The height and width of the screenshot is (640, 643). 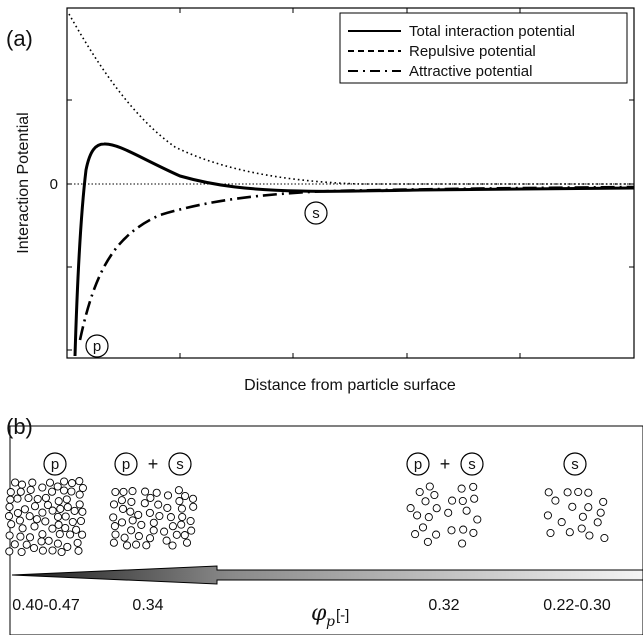 I want to click on panel-a-label: (a), so click(x=19, y=38).